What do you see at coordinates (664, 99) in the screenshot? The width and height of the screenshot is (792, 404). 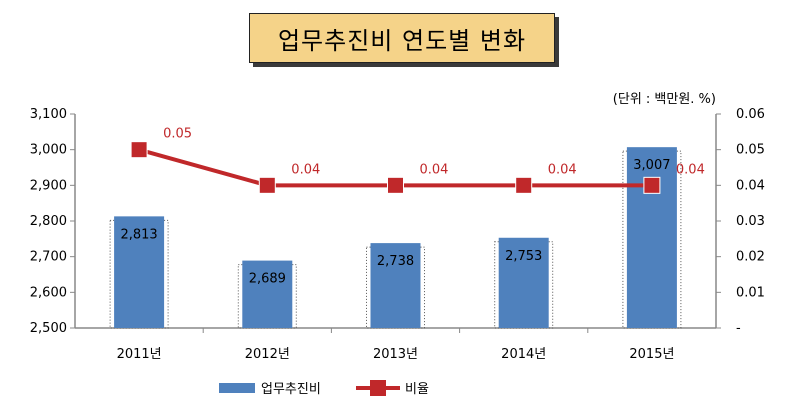 I see `unit-note: (단위 : 백만원. %)` at bounding box center [664, 99].